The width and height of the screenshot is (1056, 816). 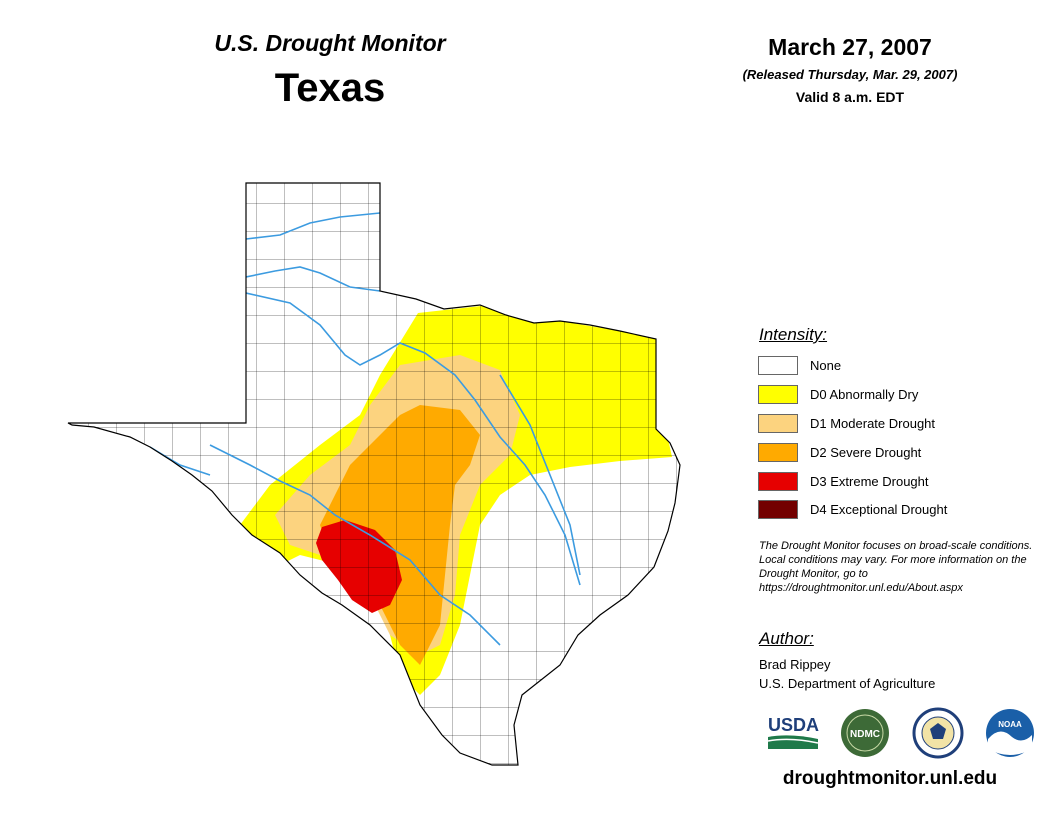 What do you see at coordinates (1010, 733) in the screenshot?
I see `noaa-logo: NOAA` at bounding box center [1010, 733].